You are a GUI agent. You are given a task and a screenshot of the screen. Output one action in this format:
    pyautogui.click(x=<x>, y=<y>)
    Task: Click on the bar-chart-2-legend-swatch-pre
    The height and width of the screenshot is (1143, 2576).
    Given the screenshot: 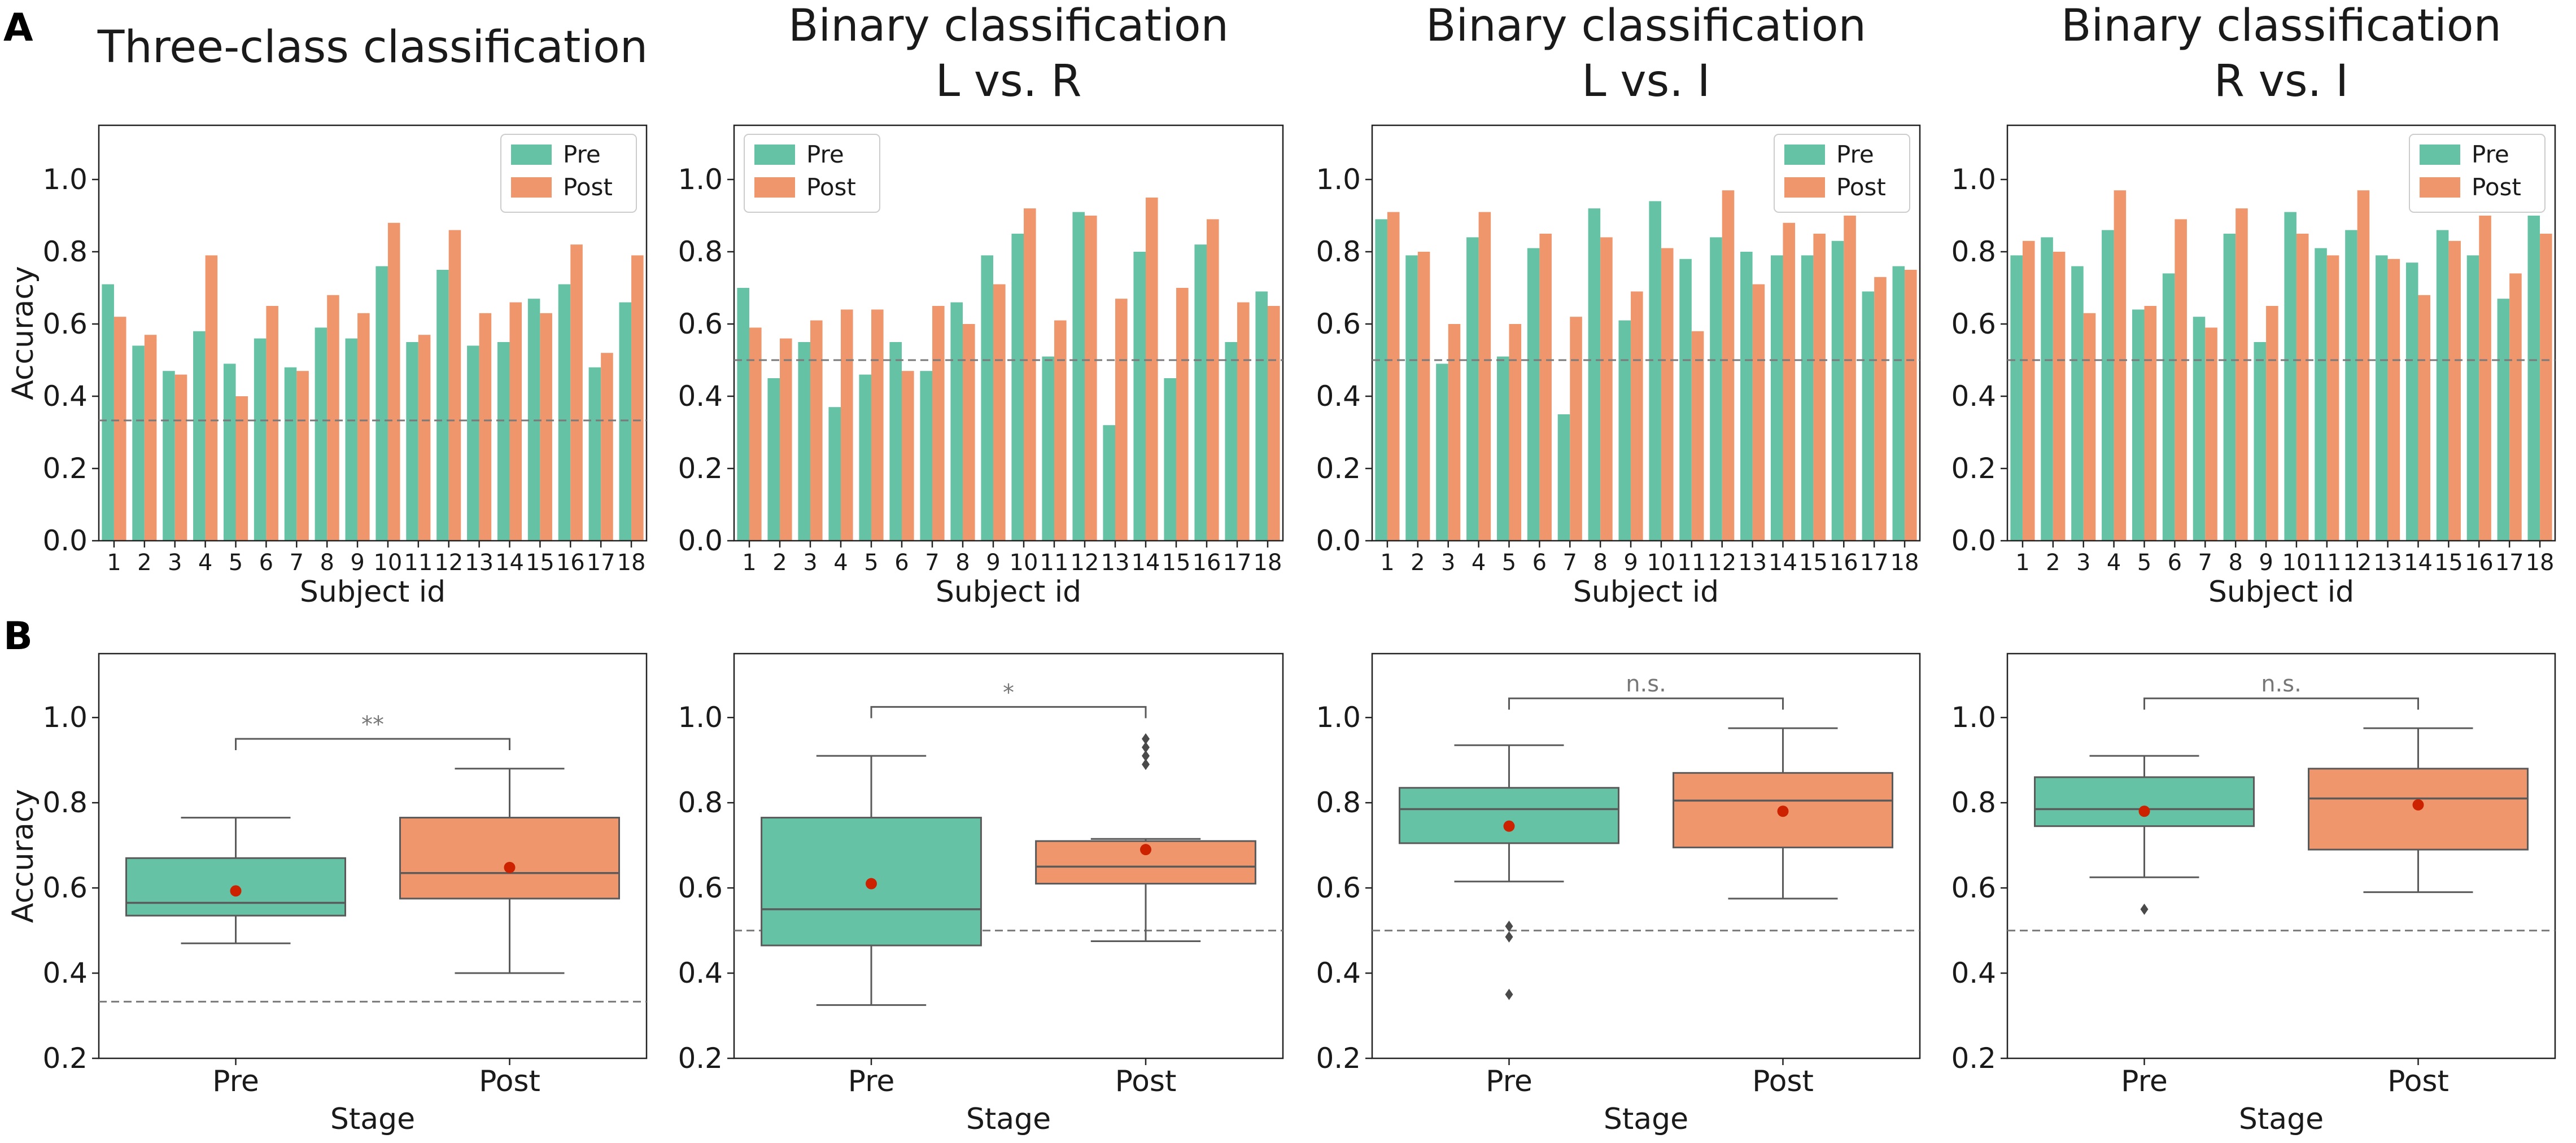 What is the action you would take?
    pyautogui.click(x=775, y=154)
    